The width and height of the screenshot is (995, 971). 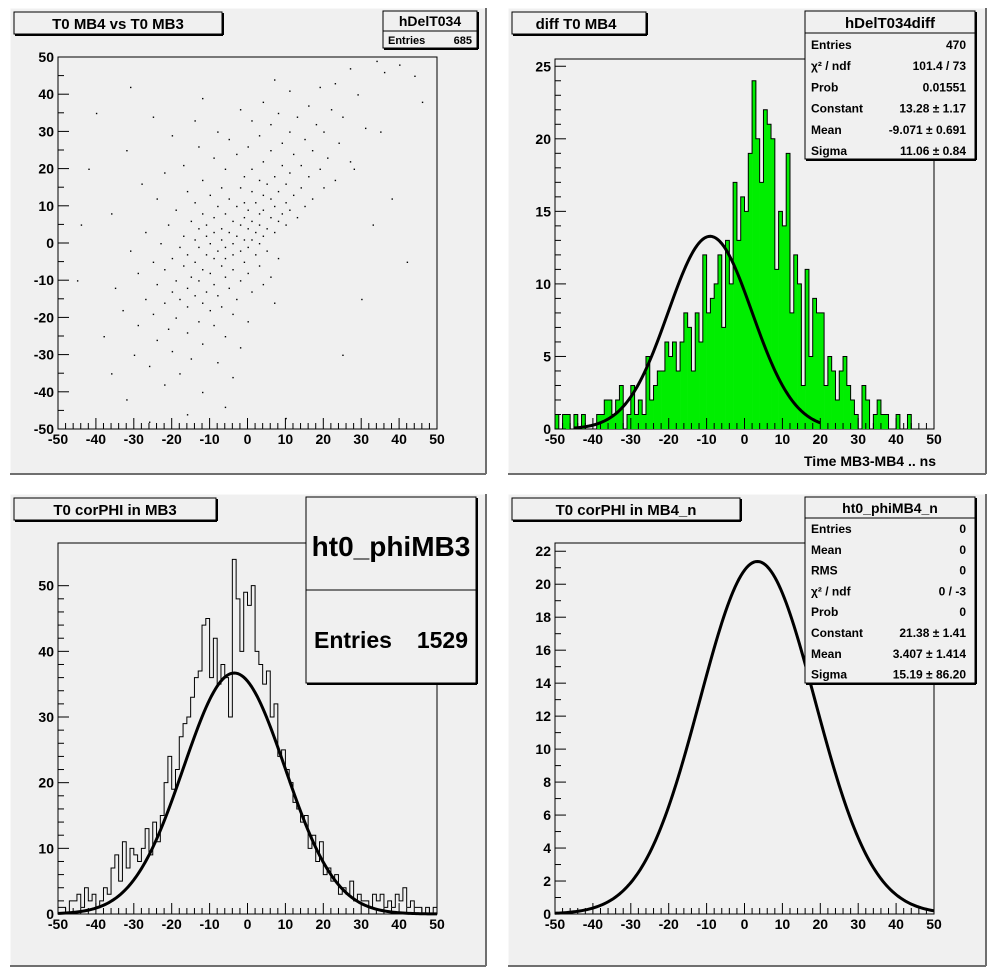 What do you see at coordinates (248, 439) in the screenshot?
I see `x-tick-label: 0` at bounding box center [248, 439].